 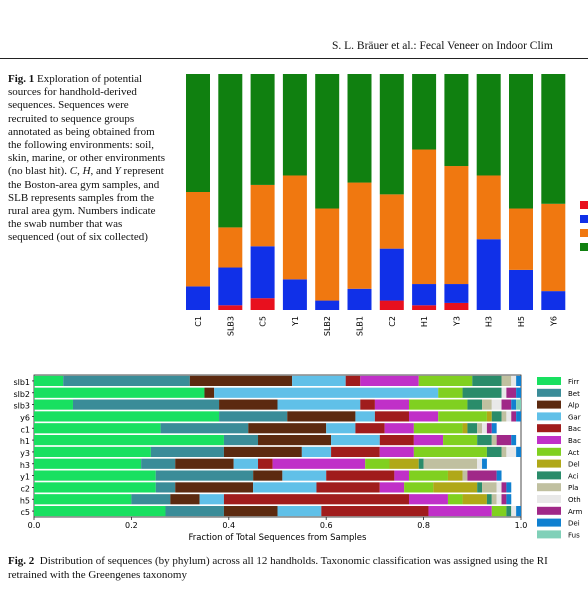 I want to click on bar-segment-slb1-Firmicutes, so click(x=49, y=381).